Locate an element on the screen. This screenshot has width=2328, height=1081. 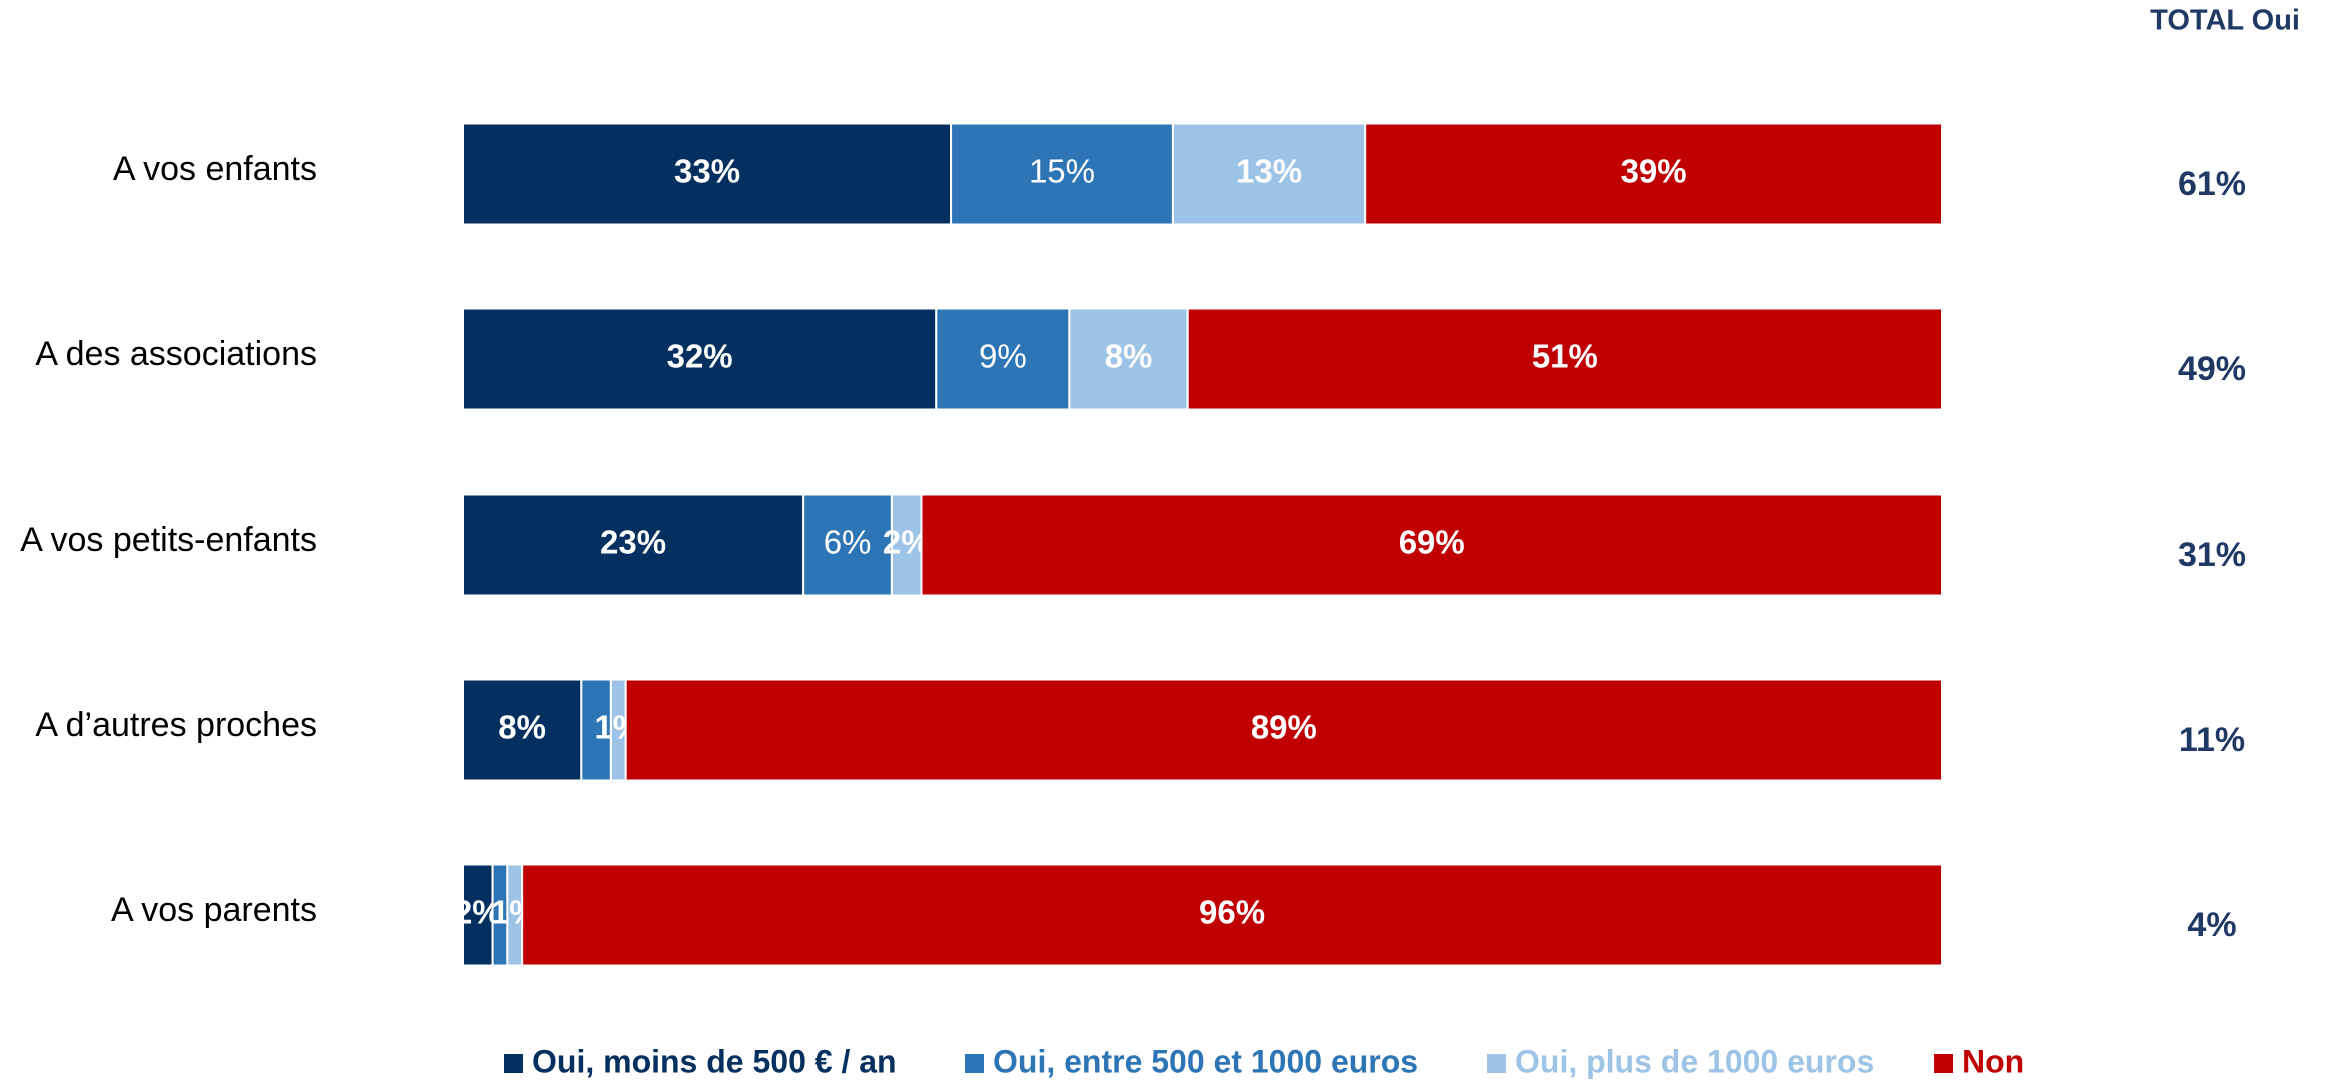
value-label: 33% is located at coordinates (707, 171).